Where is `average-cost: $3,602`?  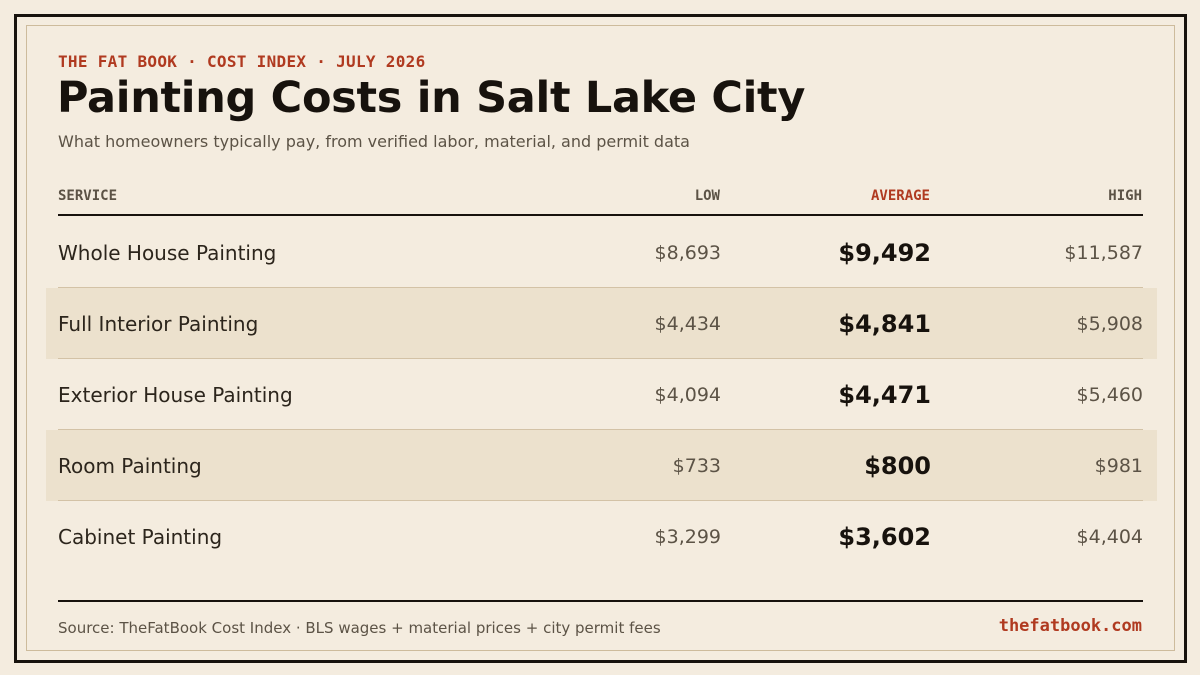
average-cost: $3,602 is located at coordinates (884, 536).